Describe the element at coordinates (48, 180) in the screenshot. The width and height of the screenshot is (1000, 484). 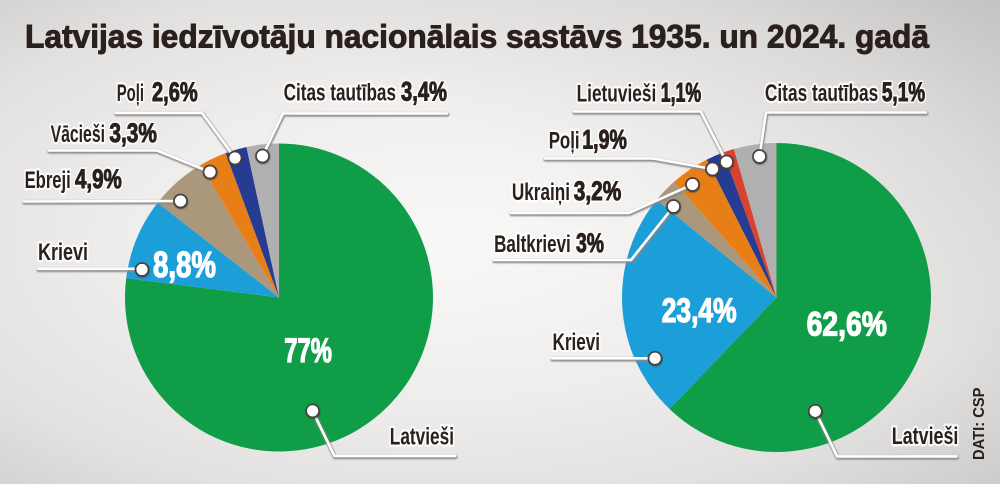
I see `svg-text: Ebreji` at that location.